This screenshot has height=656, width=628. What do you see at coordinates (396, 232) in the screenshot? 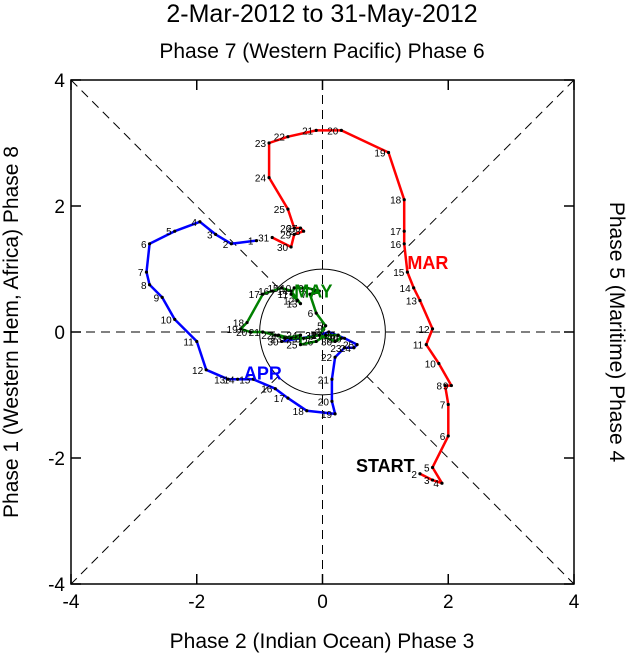
I see `day-label: 17` at bounding box center [396, 232].